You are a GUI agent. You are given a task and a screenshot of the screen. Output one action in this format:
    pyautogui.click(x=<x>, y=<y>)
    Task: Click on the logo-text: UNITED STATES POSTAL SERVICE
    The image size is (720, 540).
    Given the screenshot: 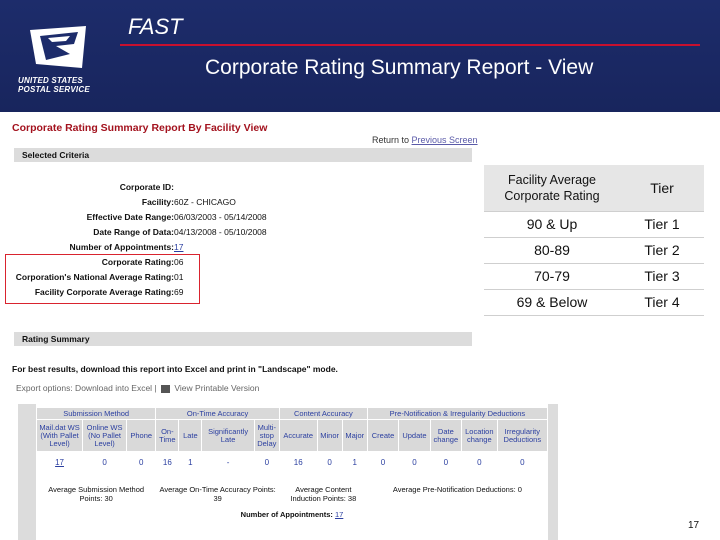 What is the action you would take?
    pyautogui.click(x=54, y=85)
    